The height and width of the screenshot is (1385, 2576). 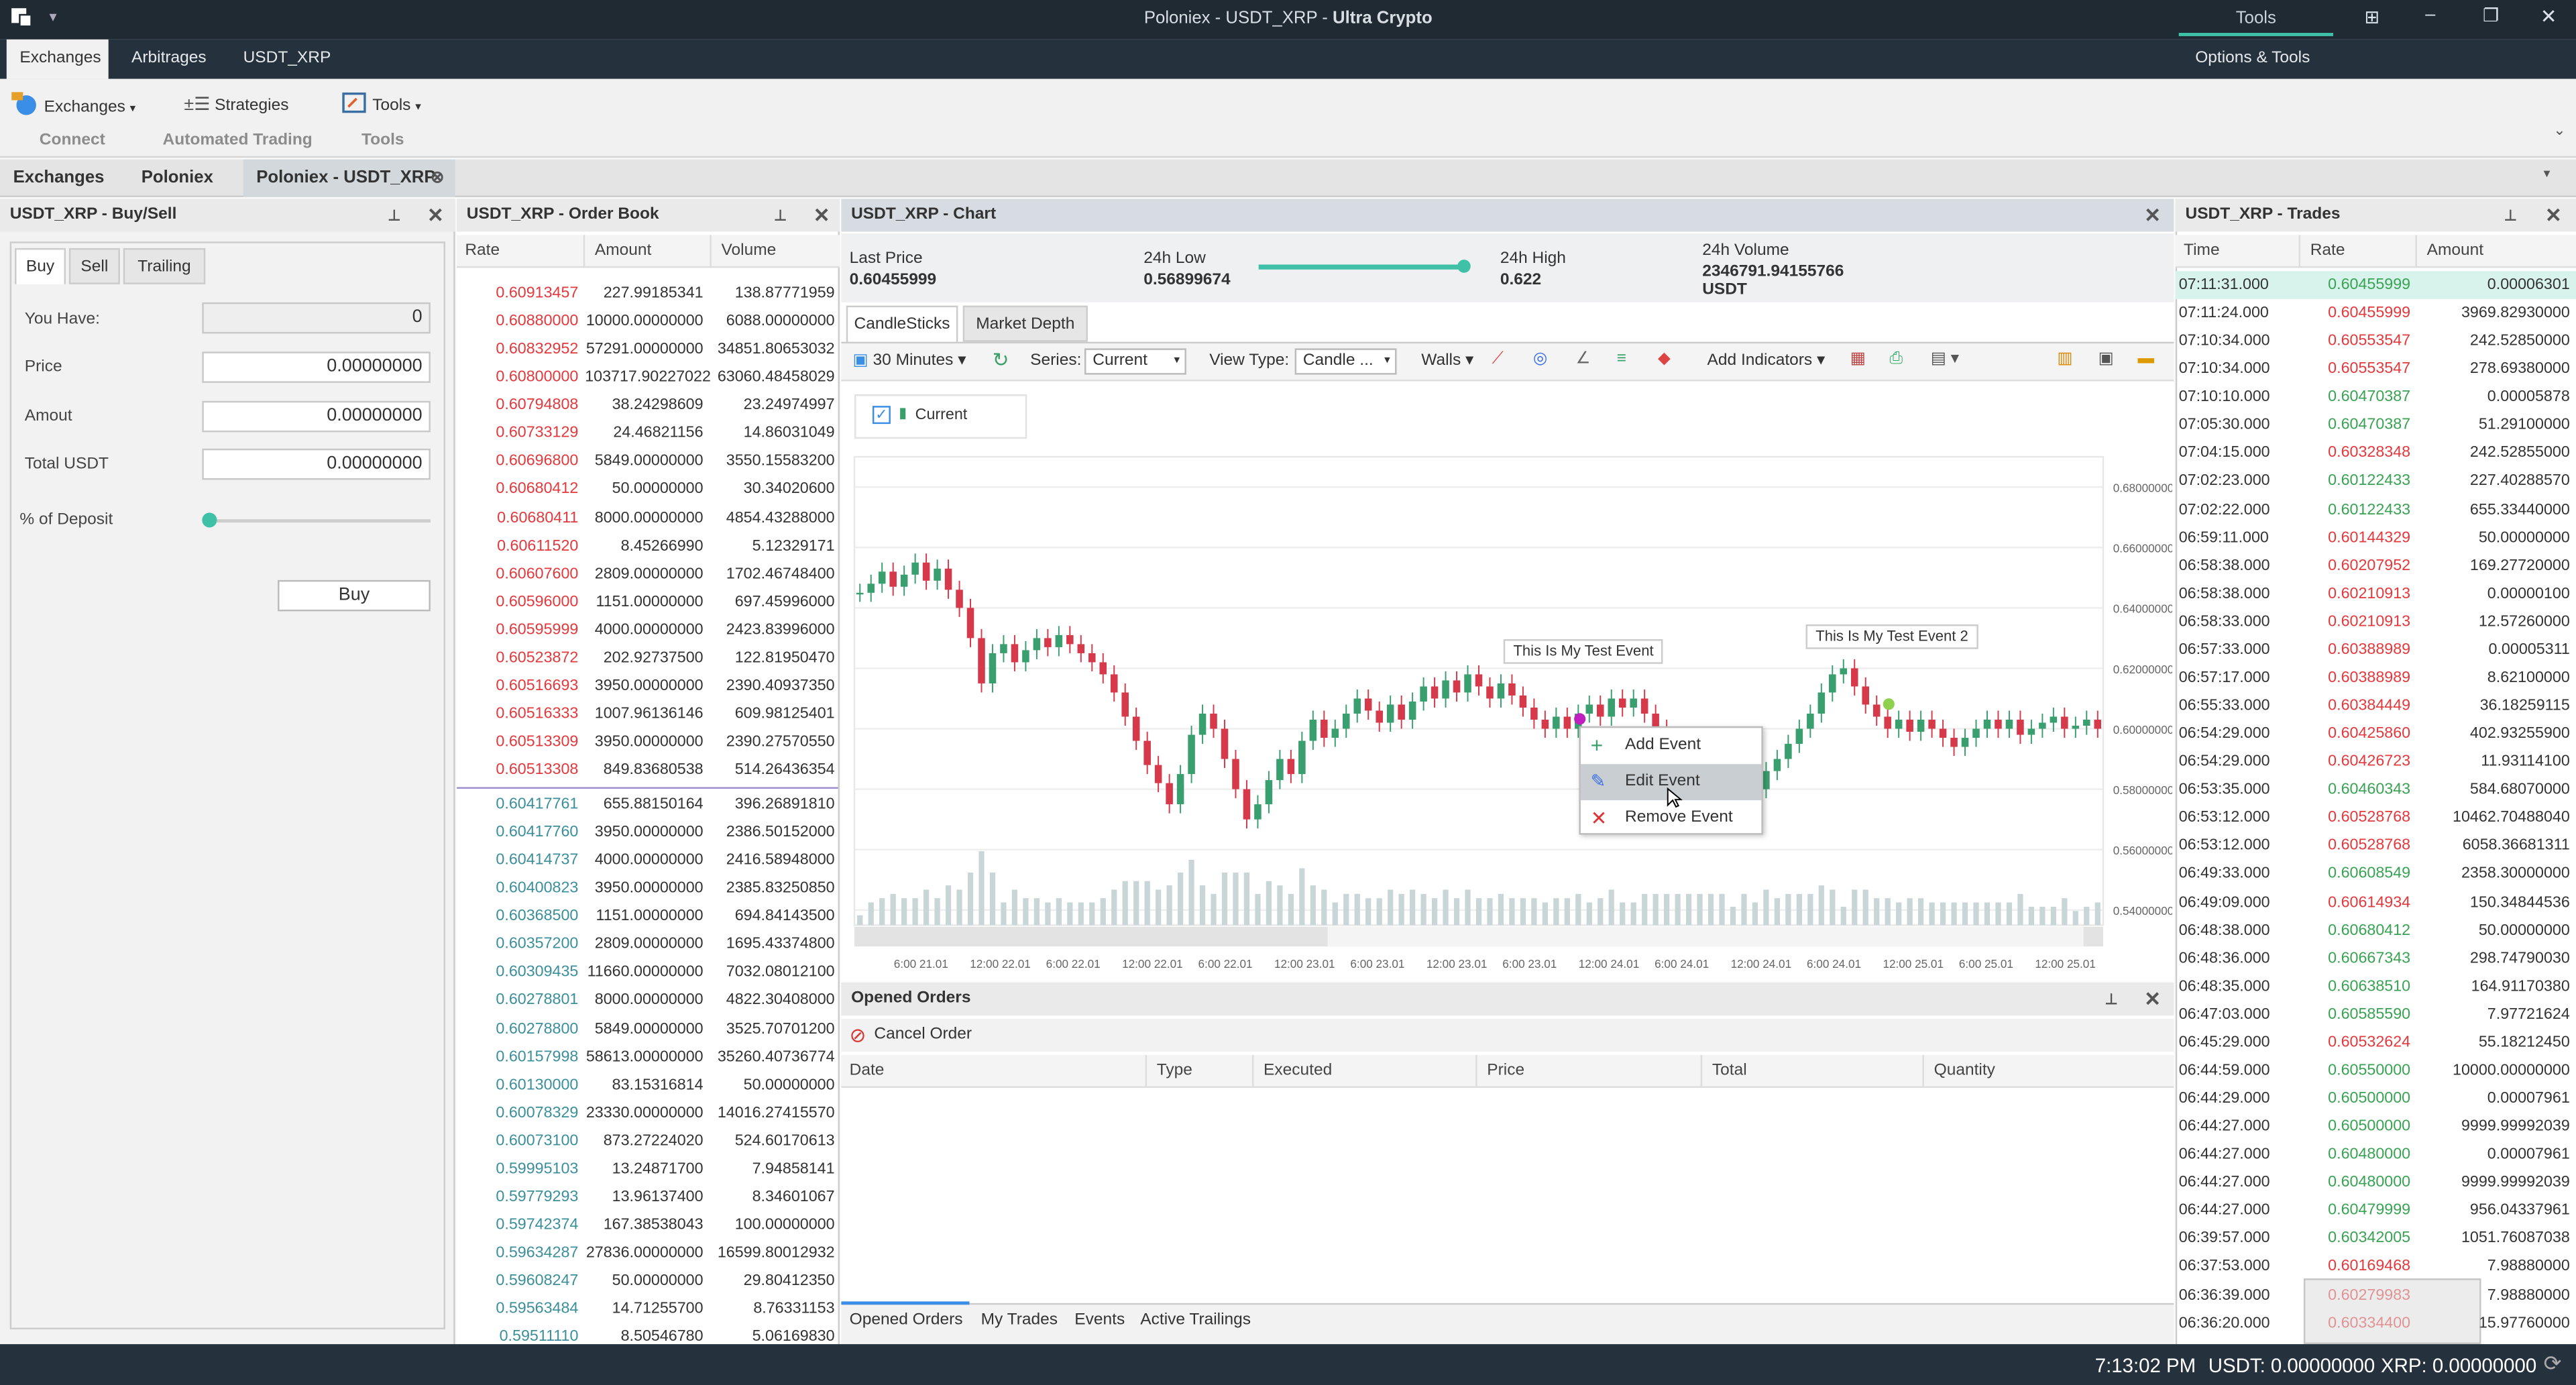 I want to click on trade-row: 06:48:38.000 0.60680412 50.00000000, so click(x=2376, y=930).